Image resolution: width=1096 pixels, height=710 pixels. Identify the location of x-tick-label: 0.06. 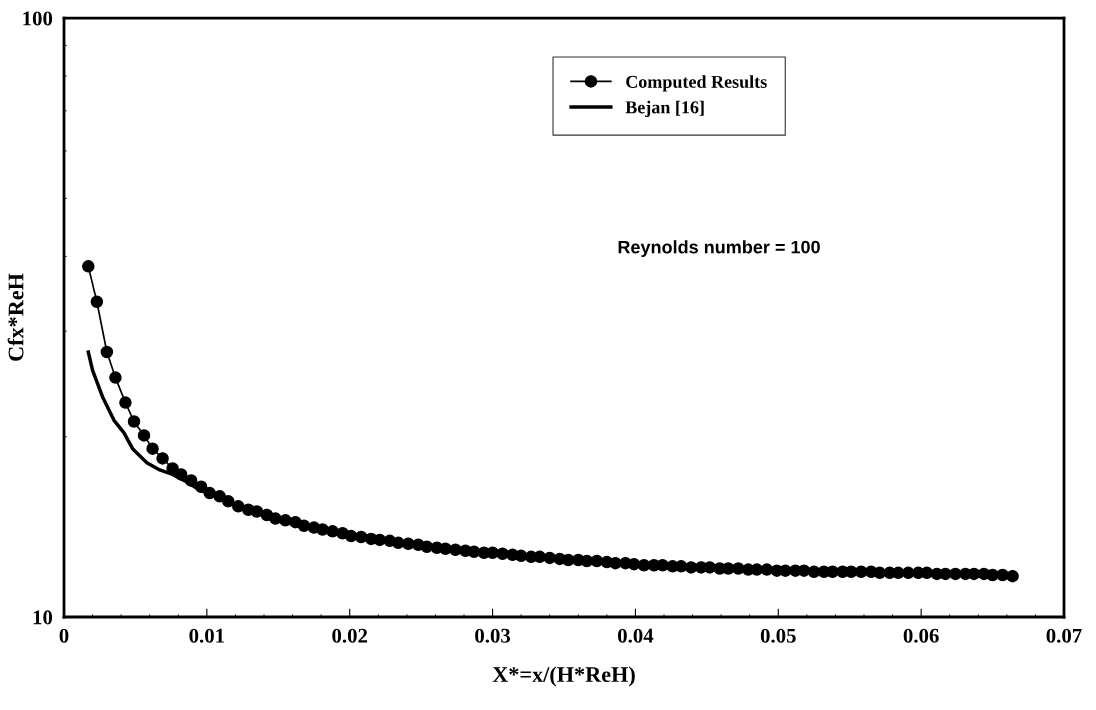
(921, 635).